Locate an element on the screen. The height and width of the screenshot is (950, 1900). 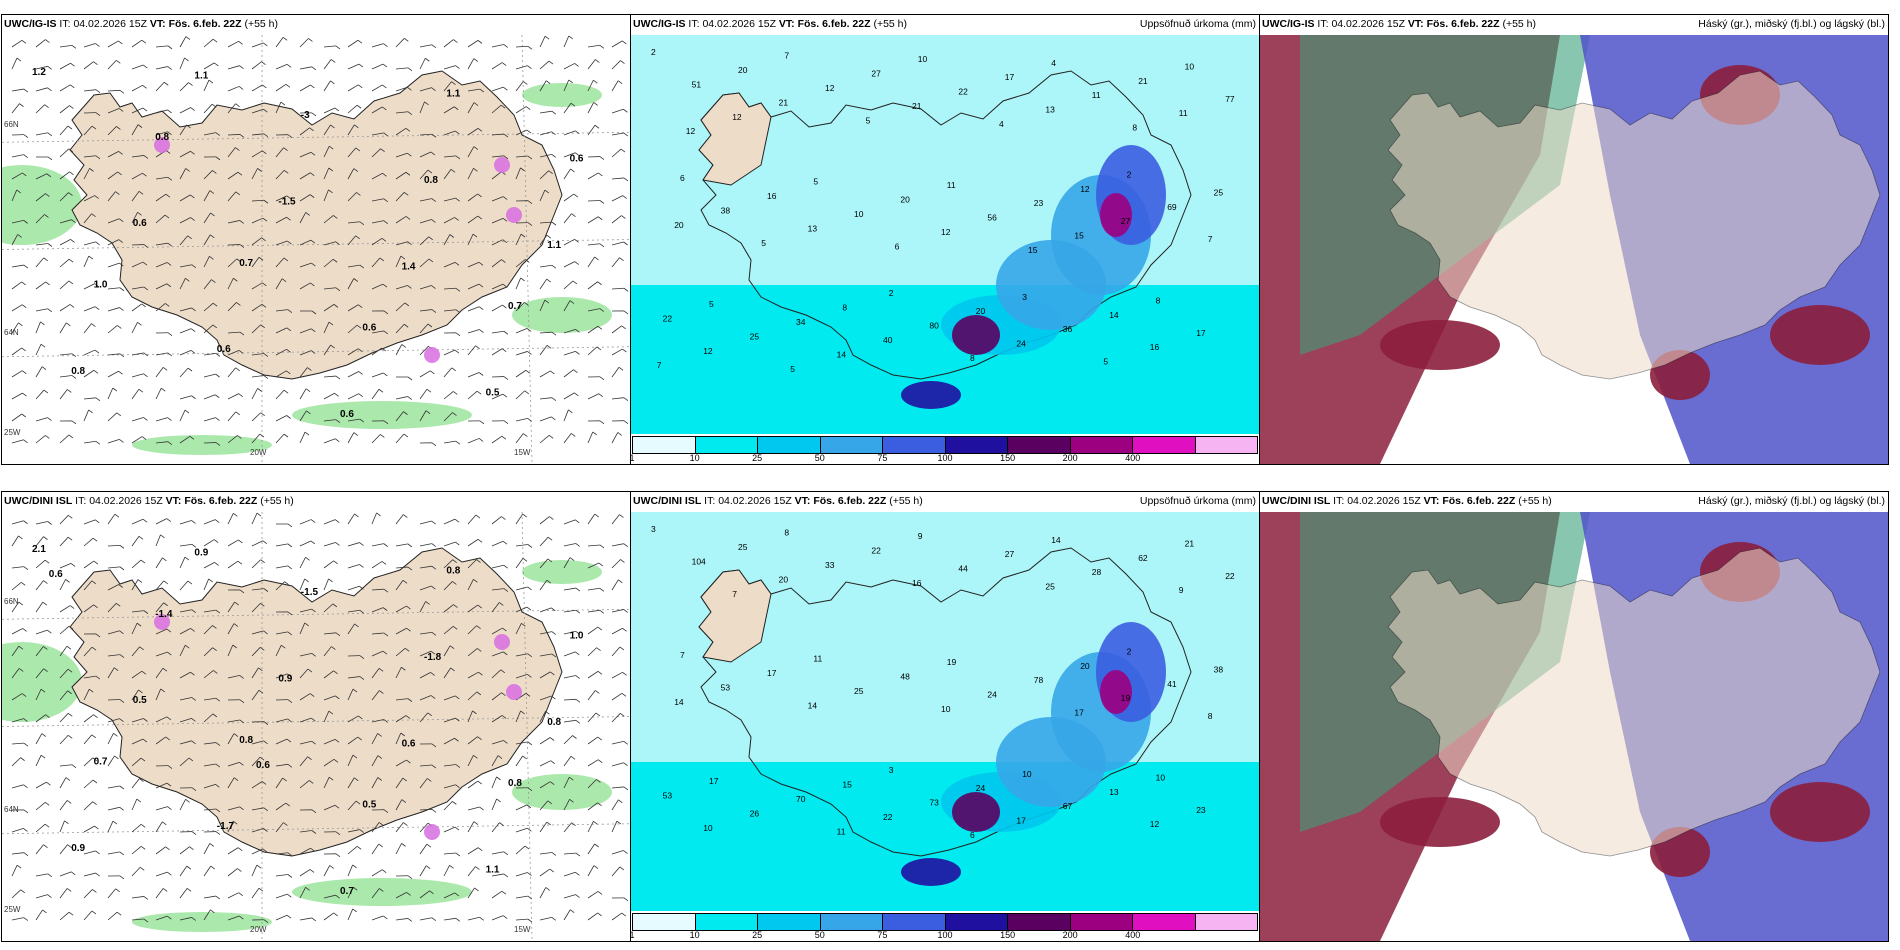
precip-value-label: 41 is located at coordinates (1172, 684).